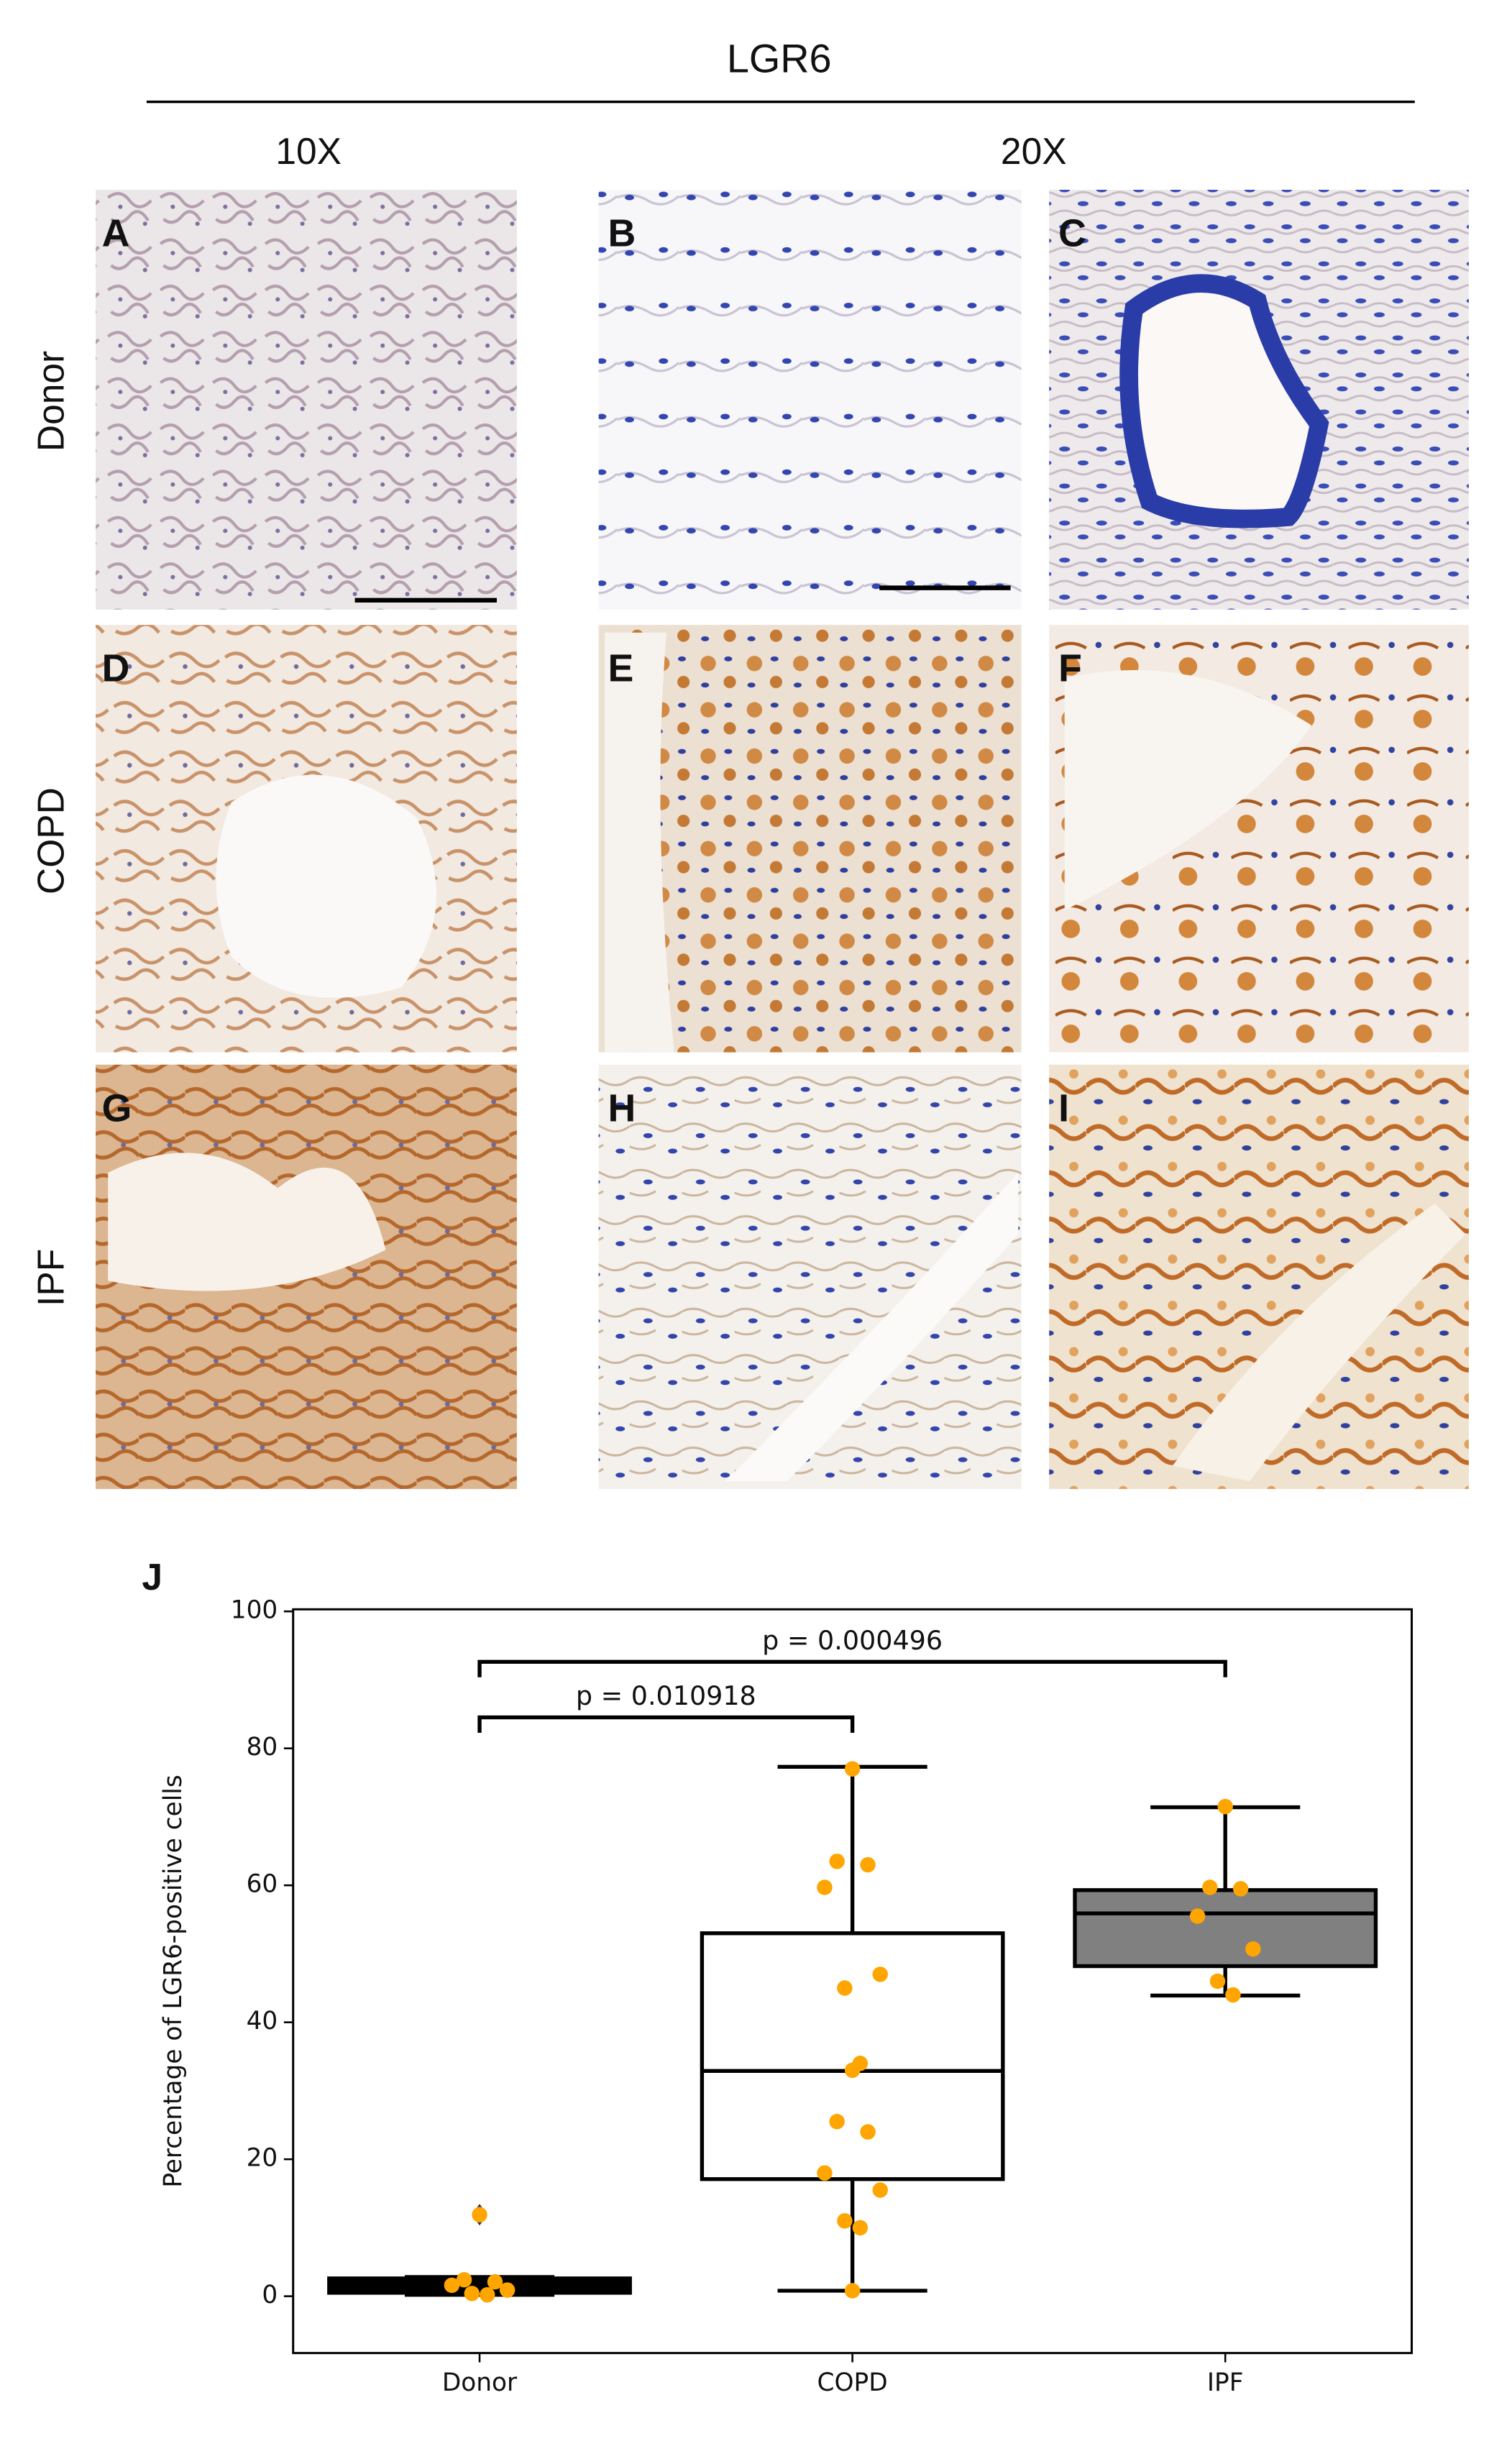 The width and height of the screenshot is (1512, 2441). Describe the element at coordinates (779, 58) in the screenshot. I see `figure-title: LGR6` at that location.